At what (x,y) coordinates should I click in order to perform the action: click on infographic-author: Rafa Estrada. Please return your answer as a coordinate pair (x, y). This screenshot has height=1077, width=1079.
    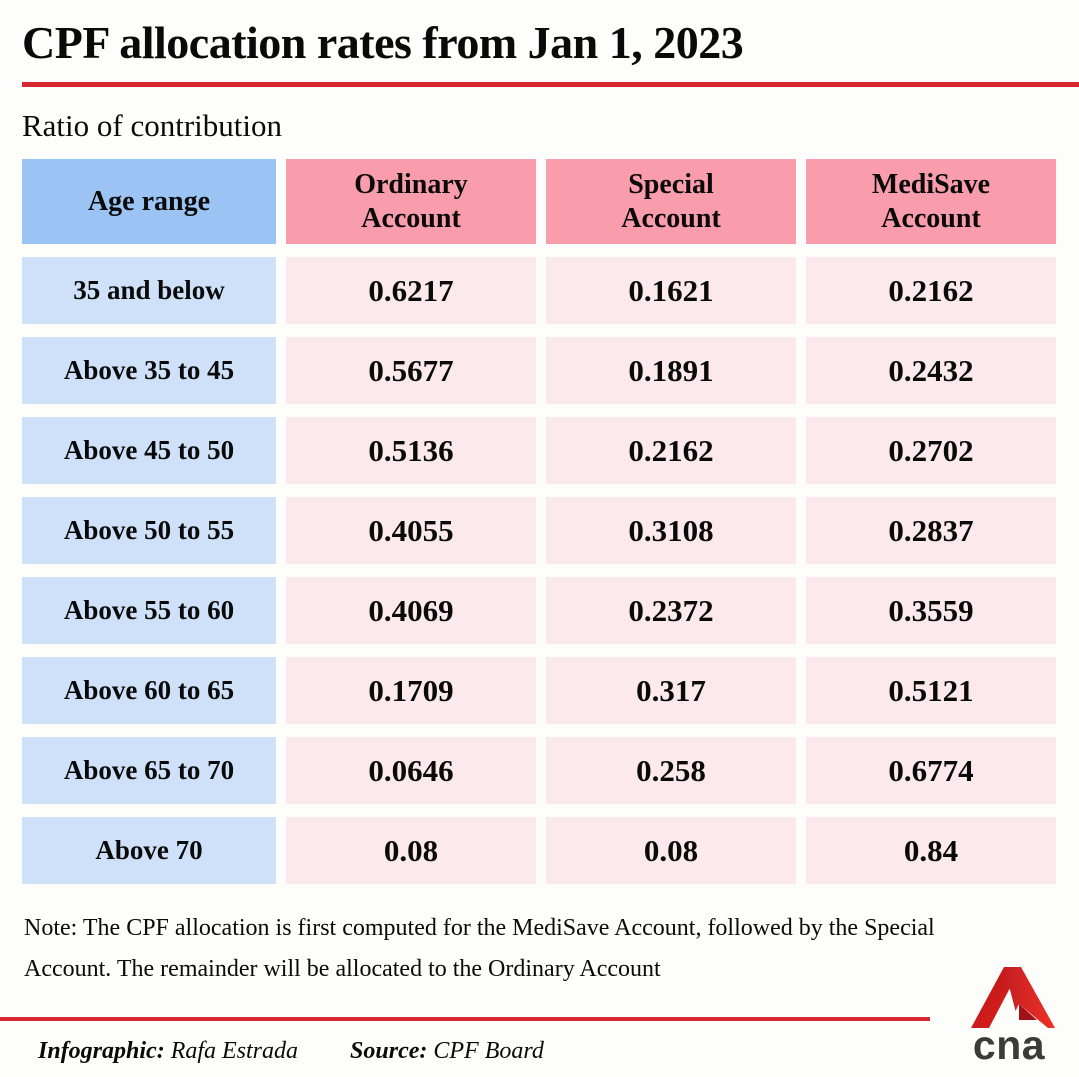
    Looking at the image, I should click on (234, 1050).